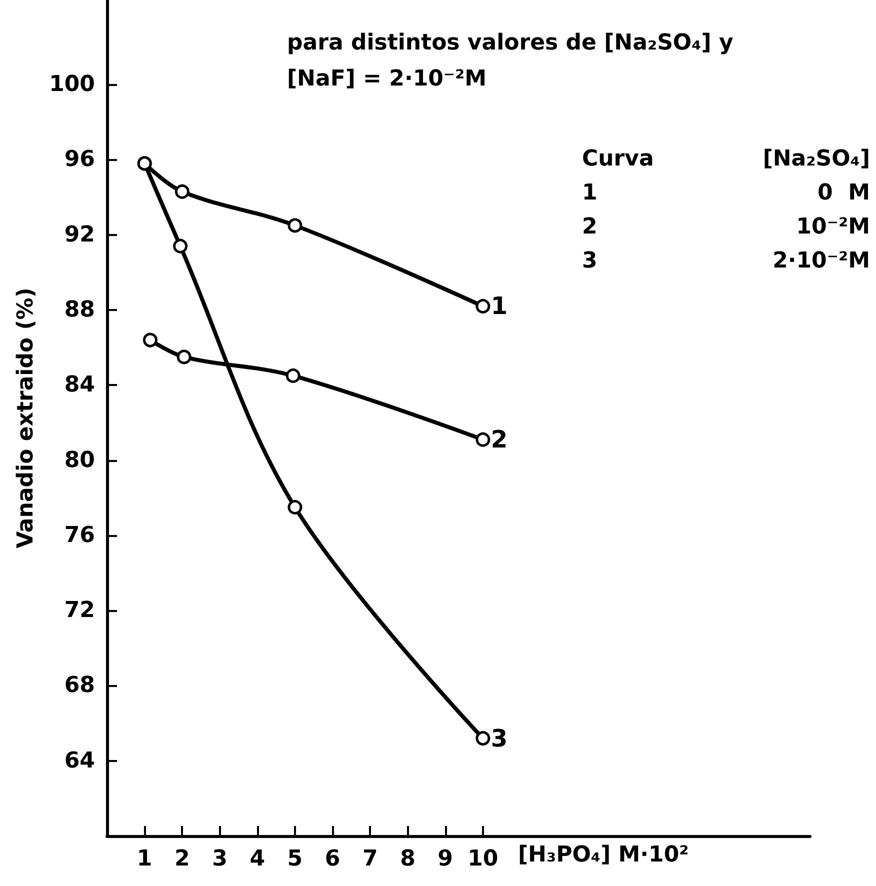 This screenshot has height=886, width=876. Describe the element at coordinates (370, 859) in the screenshot. I see `x-tick-label: 7` at that location.